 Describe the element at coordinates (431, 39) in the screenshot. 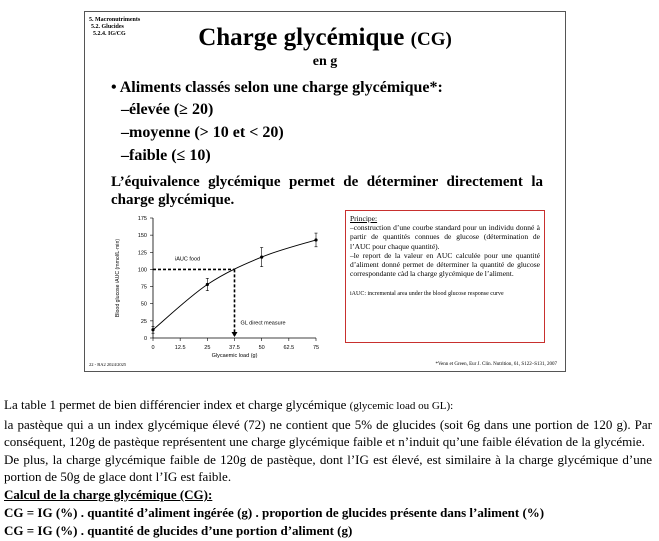

I see `slide-title-abbr: (CG)` at that location.